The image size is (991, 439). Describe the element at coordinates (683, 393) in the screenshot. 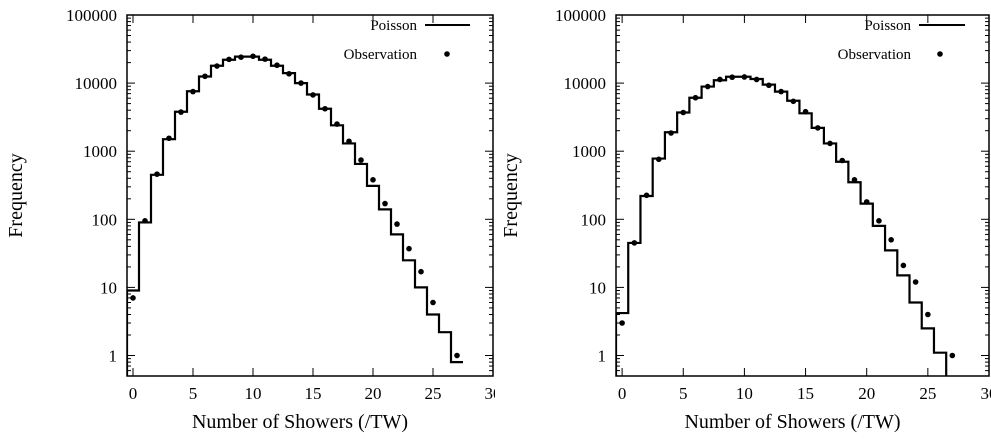

I see `chart2-x-tick-label-1: 5` at that location.